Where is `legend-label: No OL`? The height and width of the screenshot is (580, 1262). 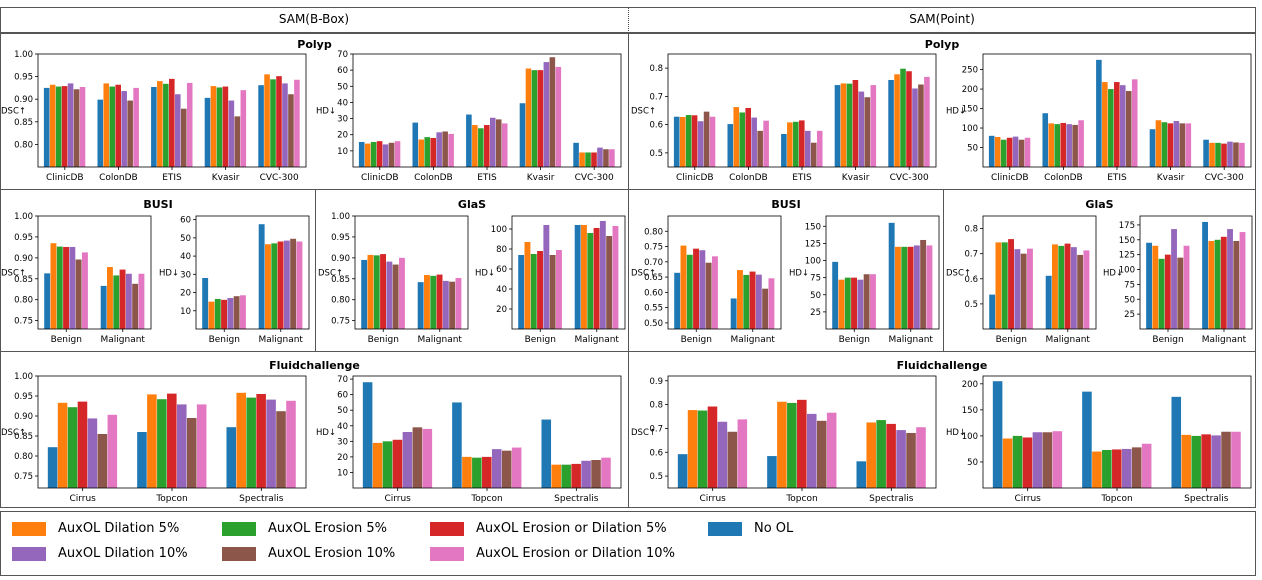 legend-label: No OL is located at coordinates (774, 528).